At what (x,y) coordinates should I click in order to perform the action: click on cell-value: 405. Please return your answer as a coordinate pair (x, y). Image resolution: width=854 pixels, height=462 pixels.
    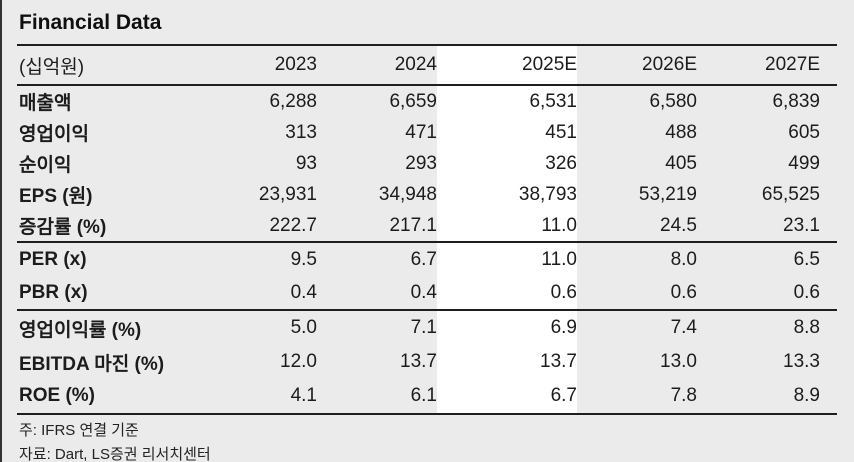
    Looking at the image, I should click on (681, 163).